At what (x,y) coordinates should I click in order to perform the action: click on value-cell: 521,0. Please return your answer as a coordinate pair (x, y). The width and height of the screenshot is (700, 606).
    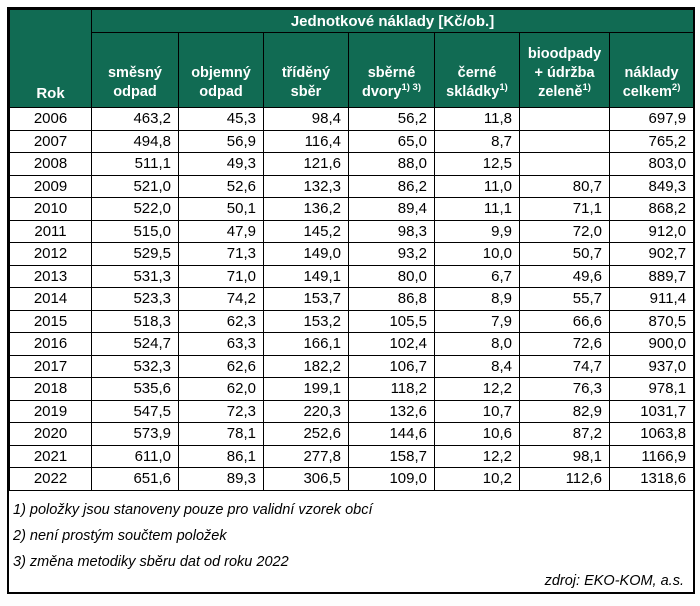
    Looking at the image, I should click on (135, 186).